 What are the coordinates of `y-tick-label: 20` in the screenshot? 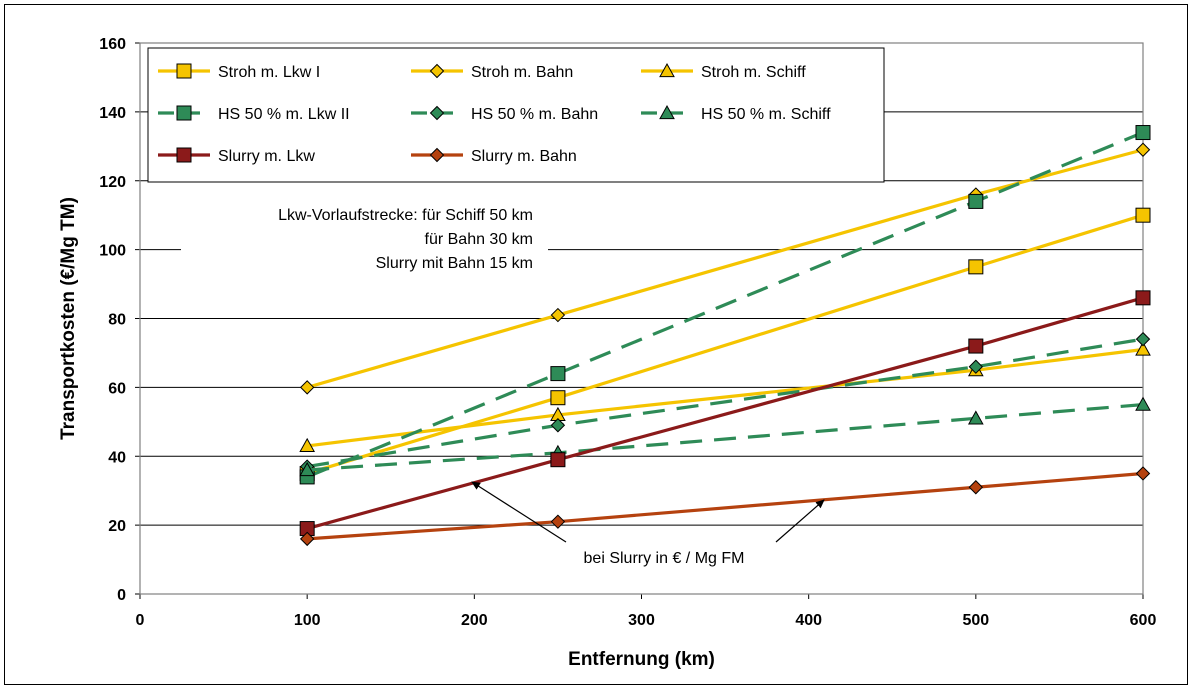 It's located at (117, 526).